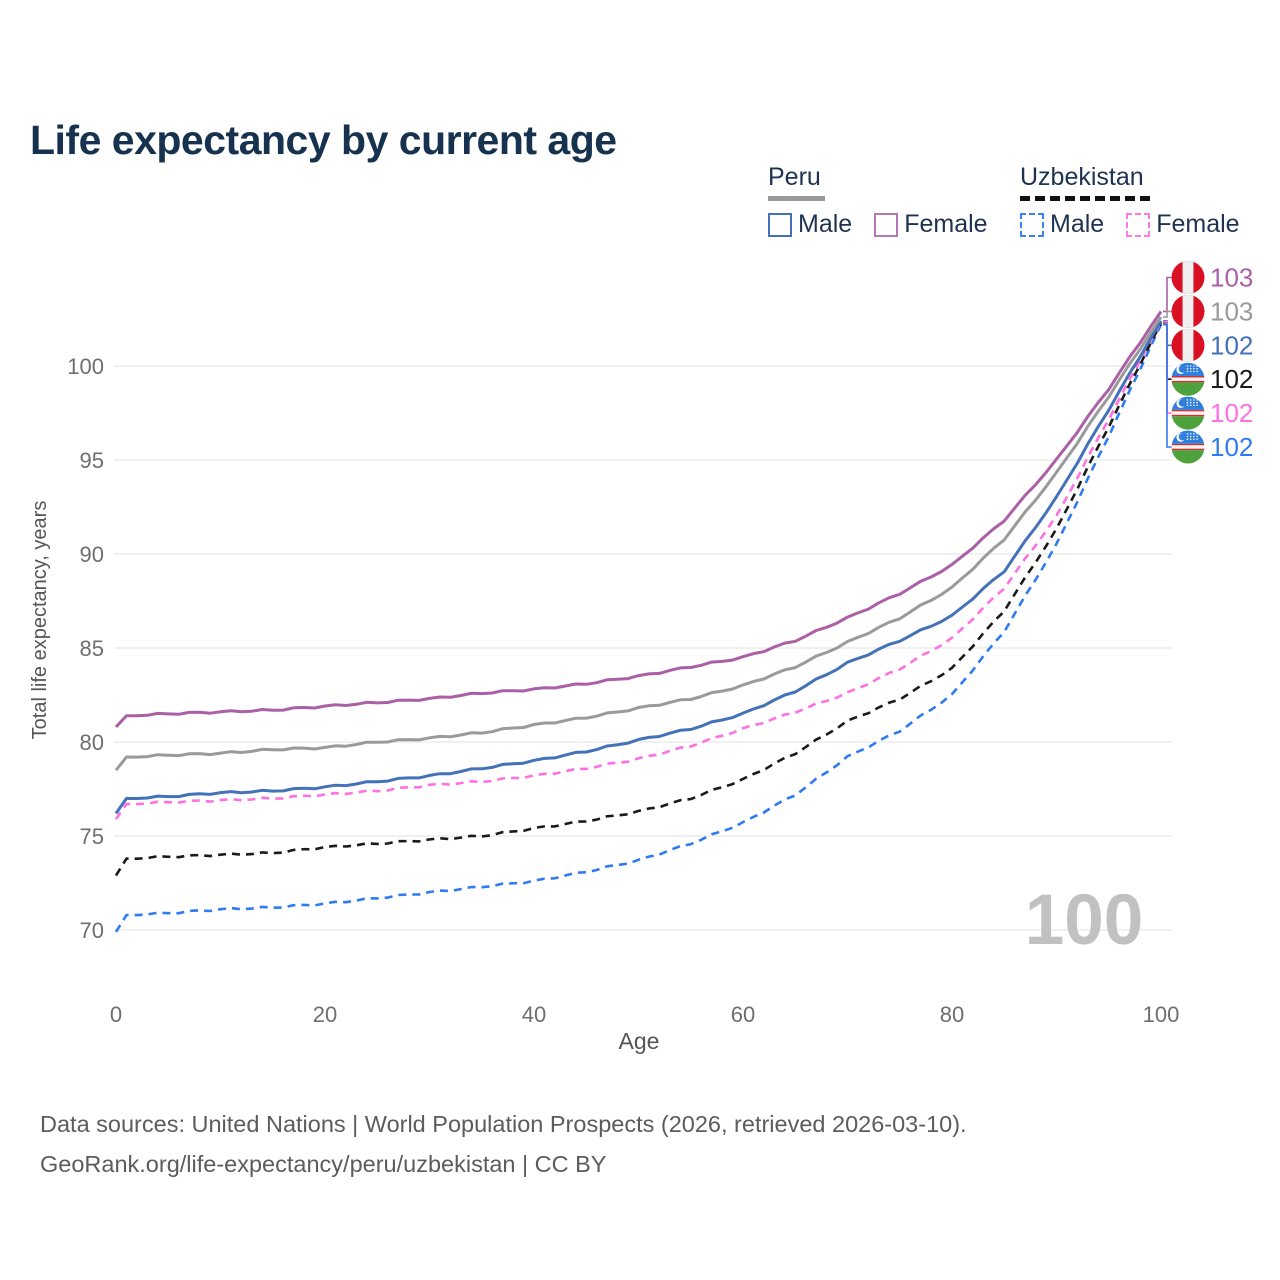  I want to click on end-value-label-peru-female: 103, so click(1231, 278).